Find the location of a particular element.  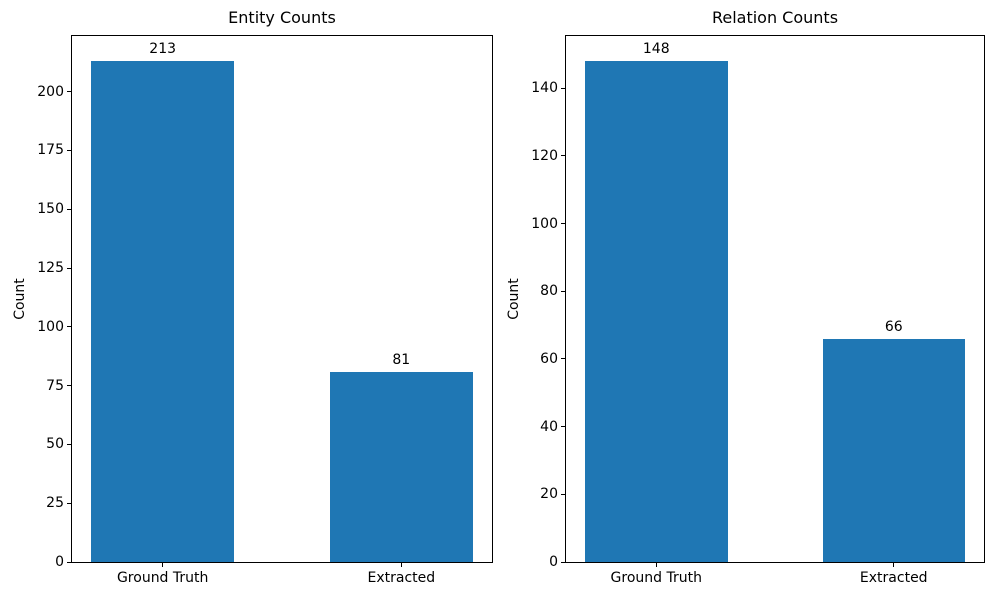

y-tick-label: 150 is located at coordinates (50, 209).